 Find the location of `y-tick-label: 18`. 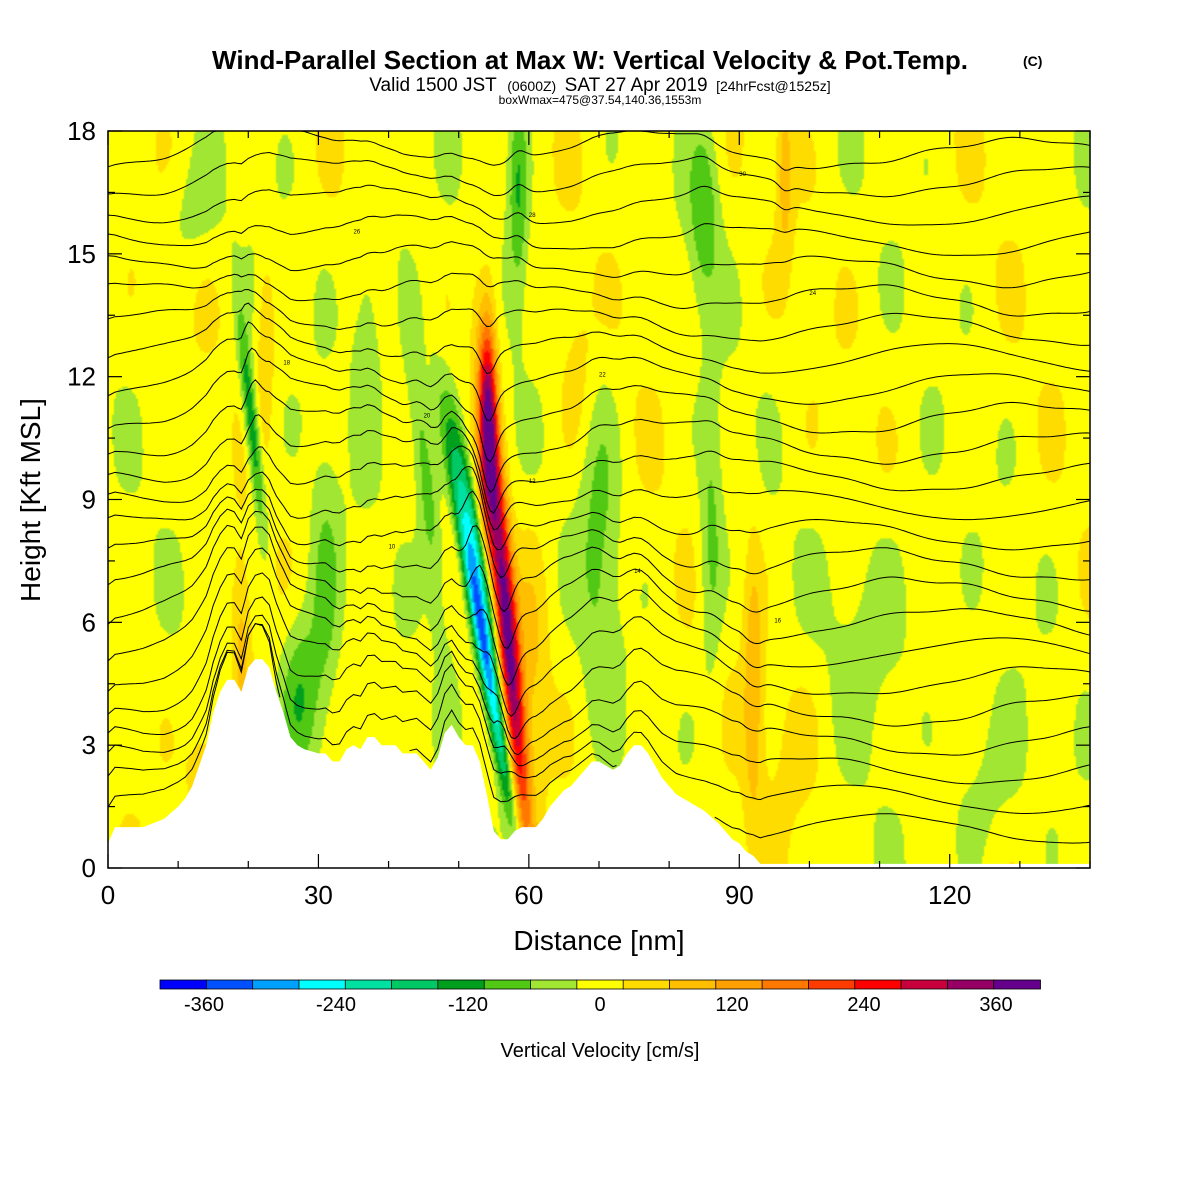

y-tick-label: 18 is located at coordinates (81, 131).